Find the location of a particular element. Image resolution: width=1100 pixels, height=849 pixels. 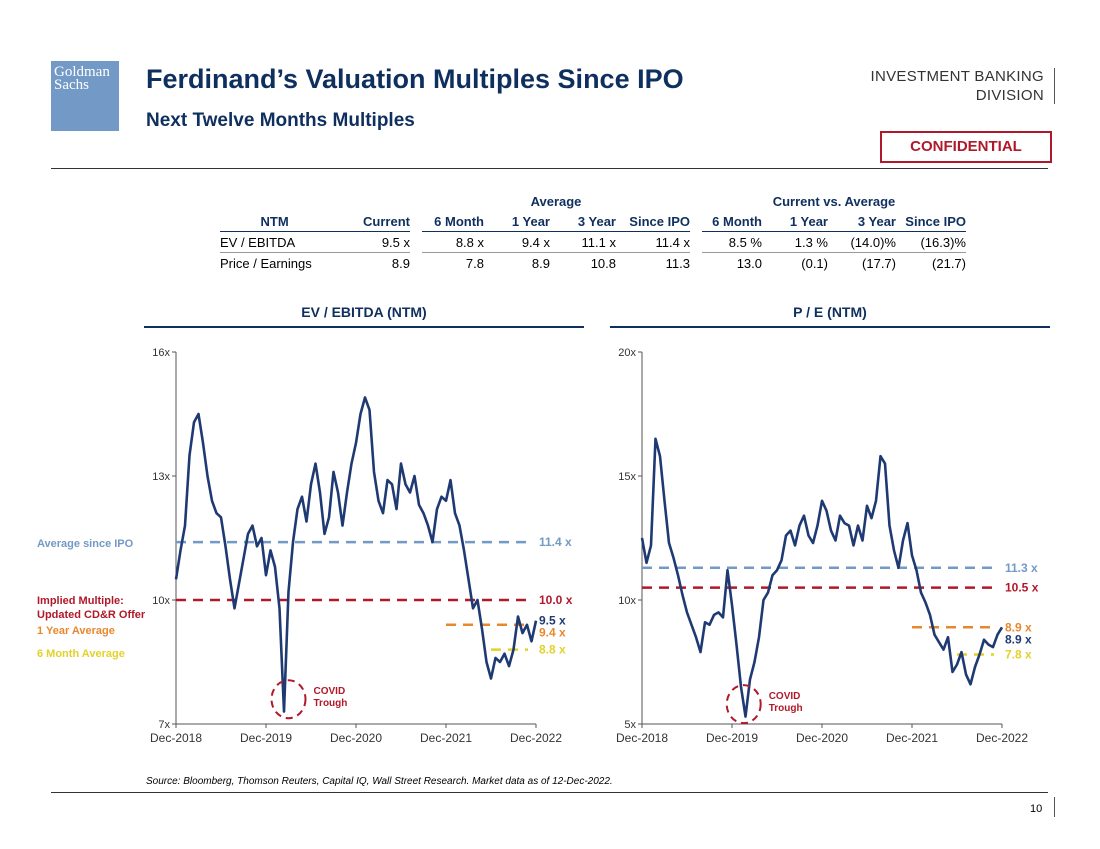

table-cell: 11.4 x is located at coordinates (653, 242).